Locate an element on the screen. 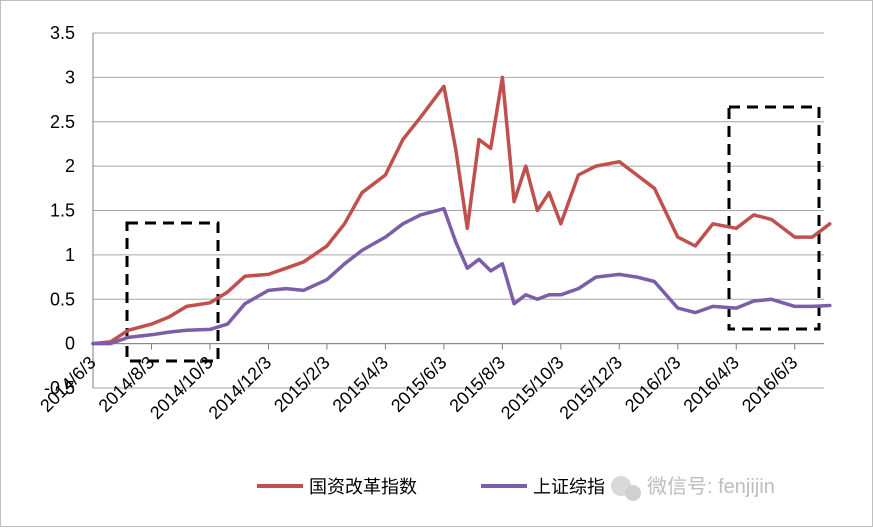 Image resolution: width=873 pixels, height=531 pixels. y-tick-label: 1.5 is located at coordinates (62, 211).